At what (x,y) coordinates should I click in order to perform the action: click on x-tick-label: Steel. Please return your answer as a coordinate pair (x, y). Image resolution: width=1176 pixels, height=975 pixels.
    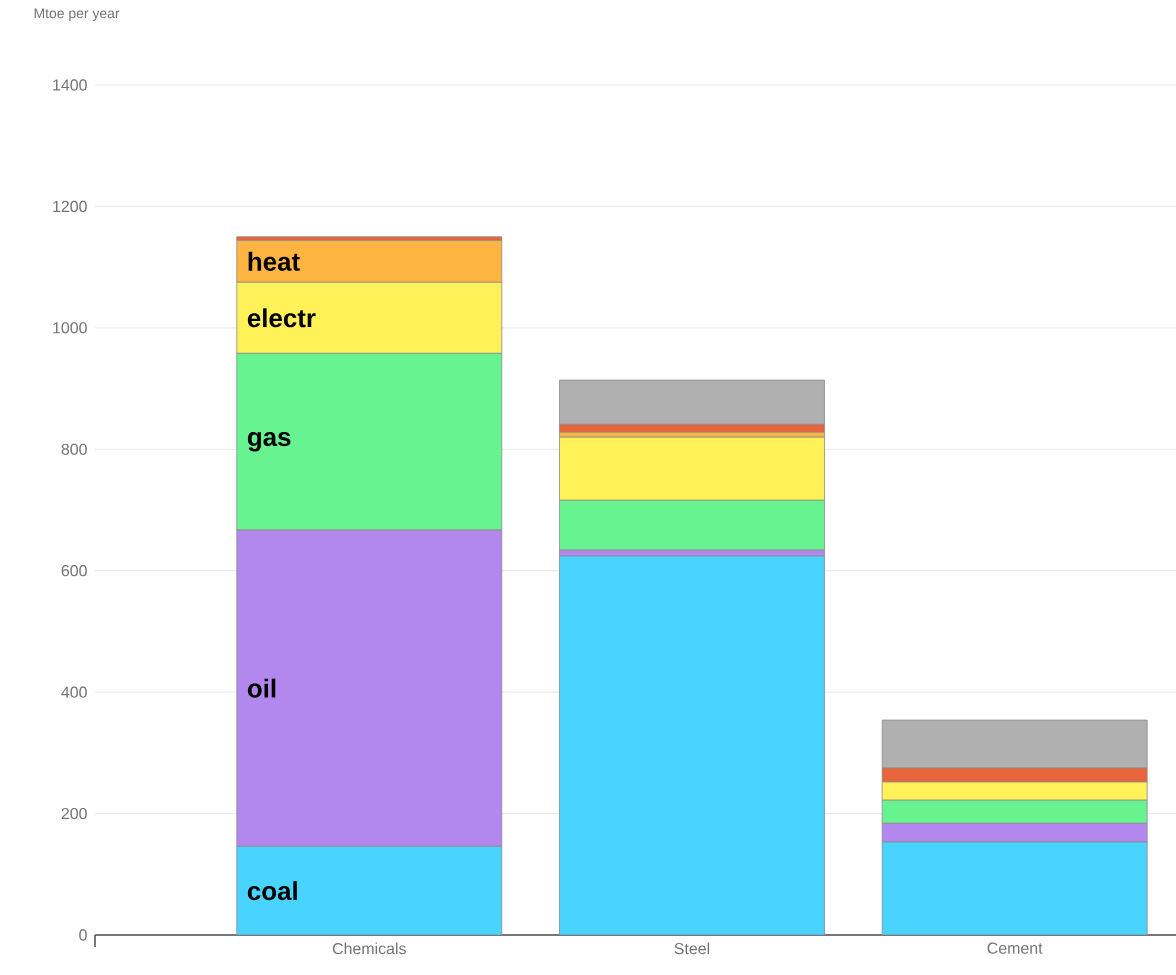
    Looking at the image, I should click on (692, 948).